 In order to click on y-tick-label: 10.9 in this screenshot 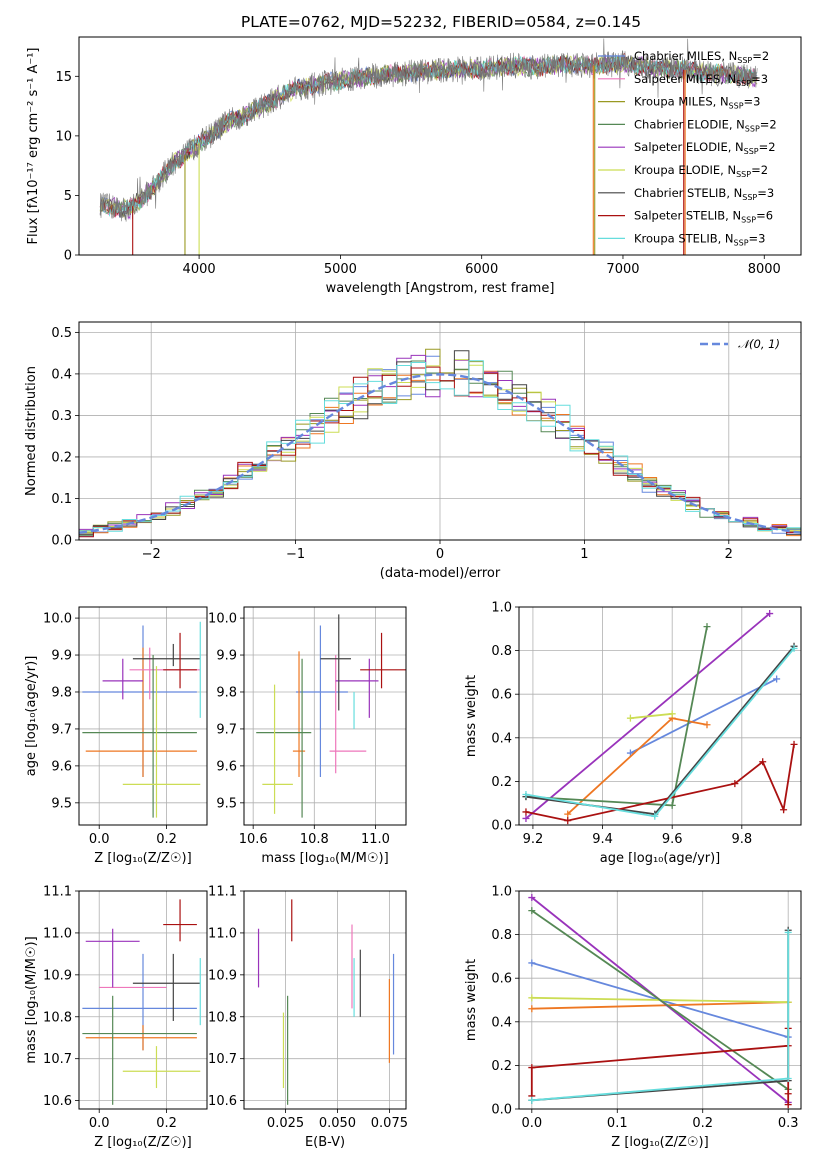, I will do `click(222, 975)`.